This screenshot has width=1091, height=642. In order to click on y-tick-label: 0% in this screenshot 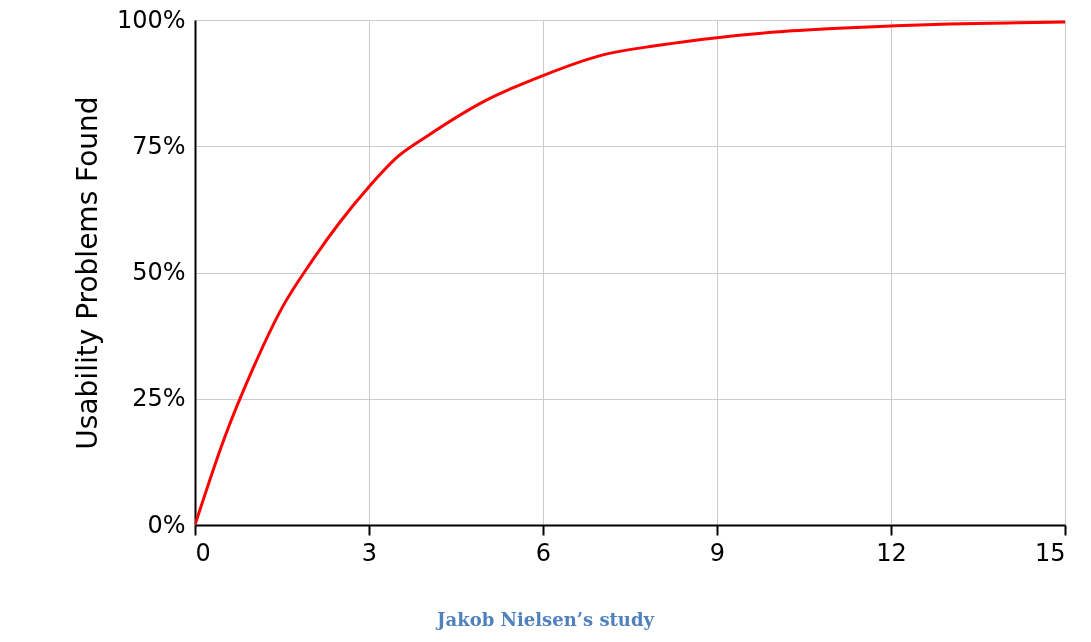, I will do `click(166, 524)`.